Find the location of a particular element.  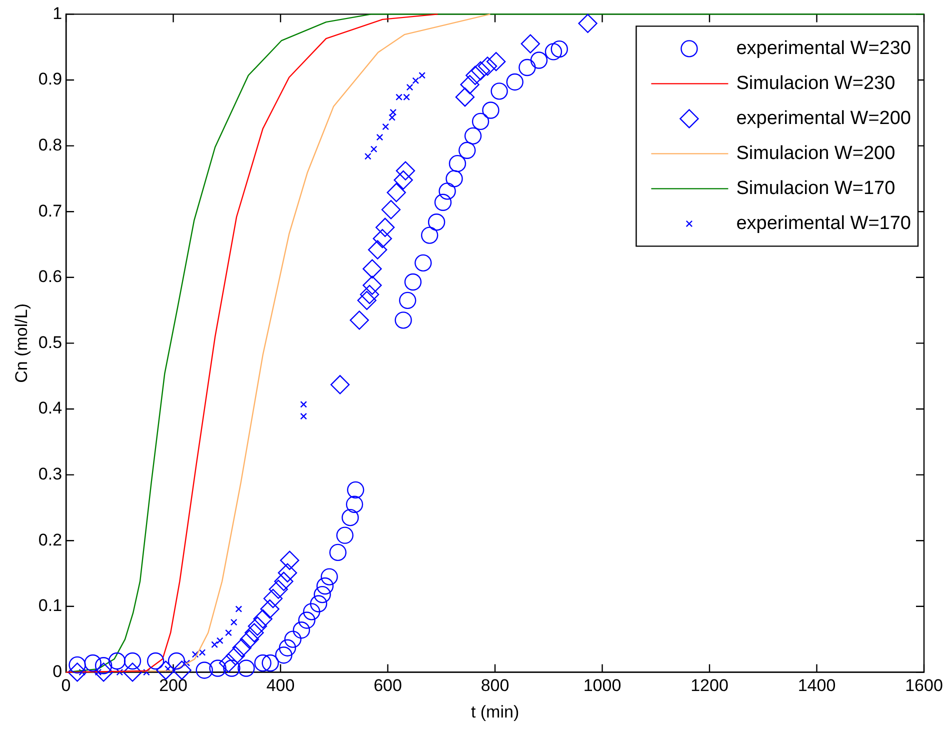

x-tick-label: 600 is located at coordinates (388, 686).